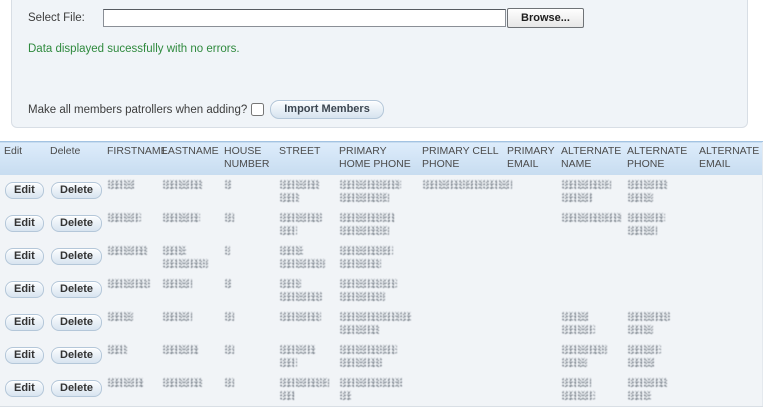 This screenshot has width=766, height=409. I want to click on header-house-number: HOUSE NUMBER, so click(247, 157).